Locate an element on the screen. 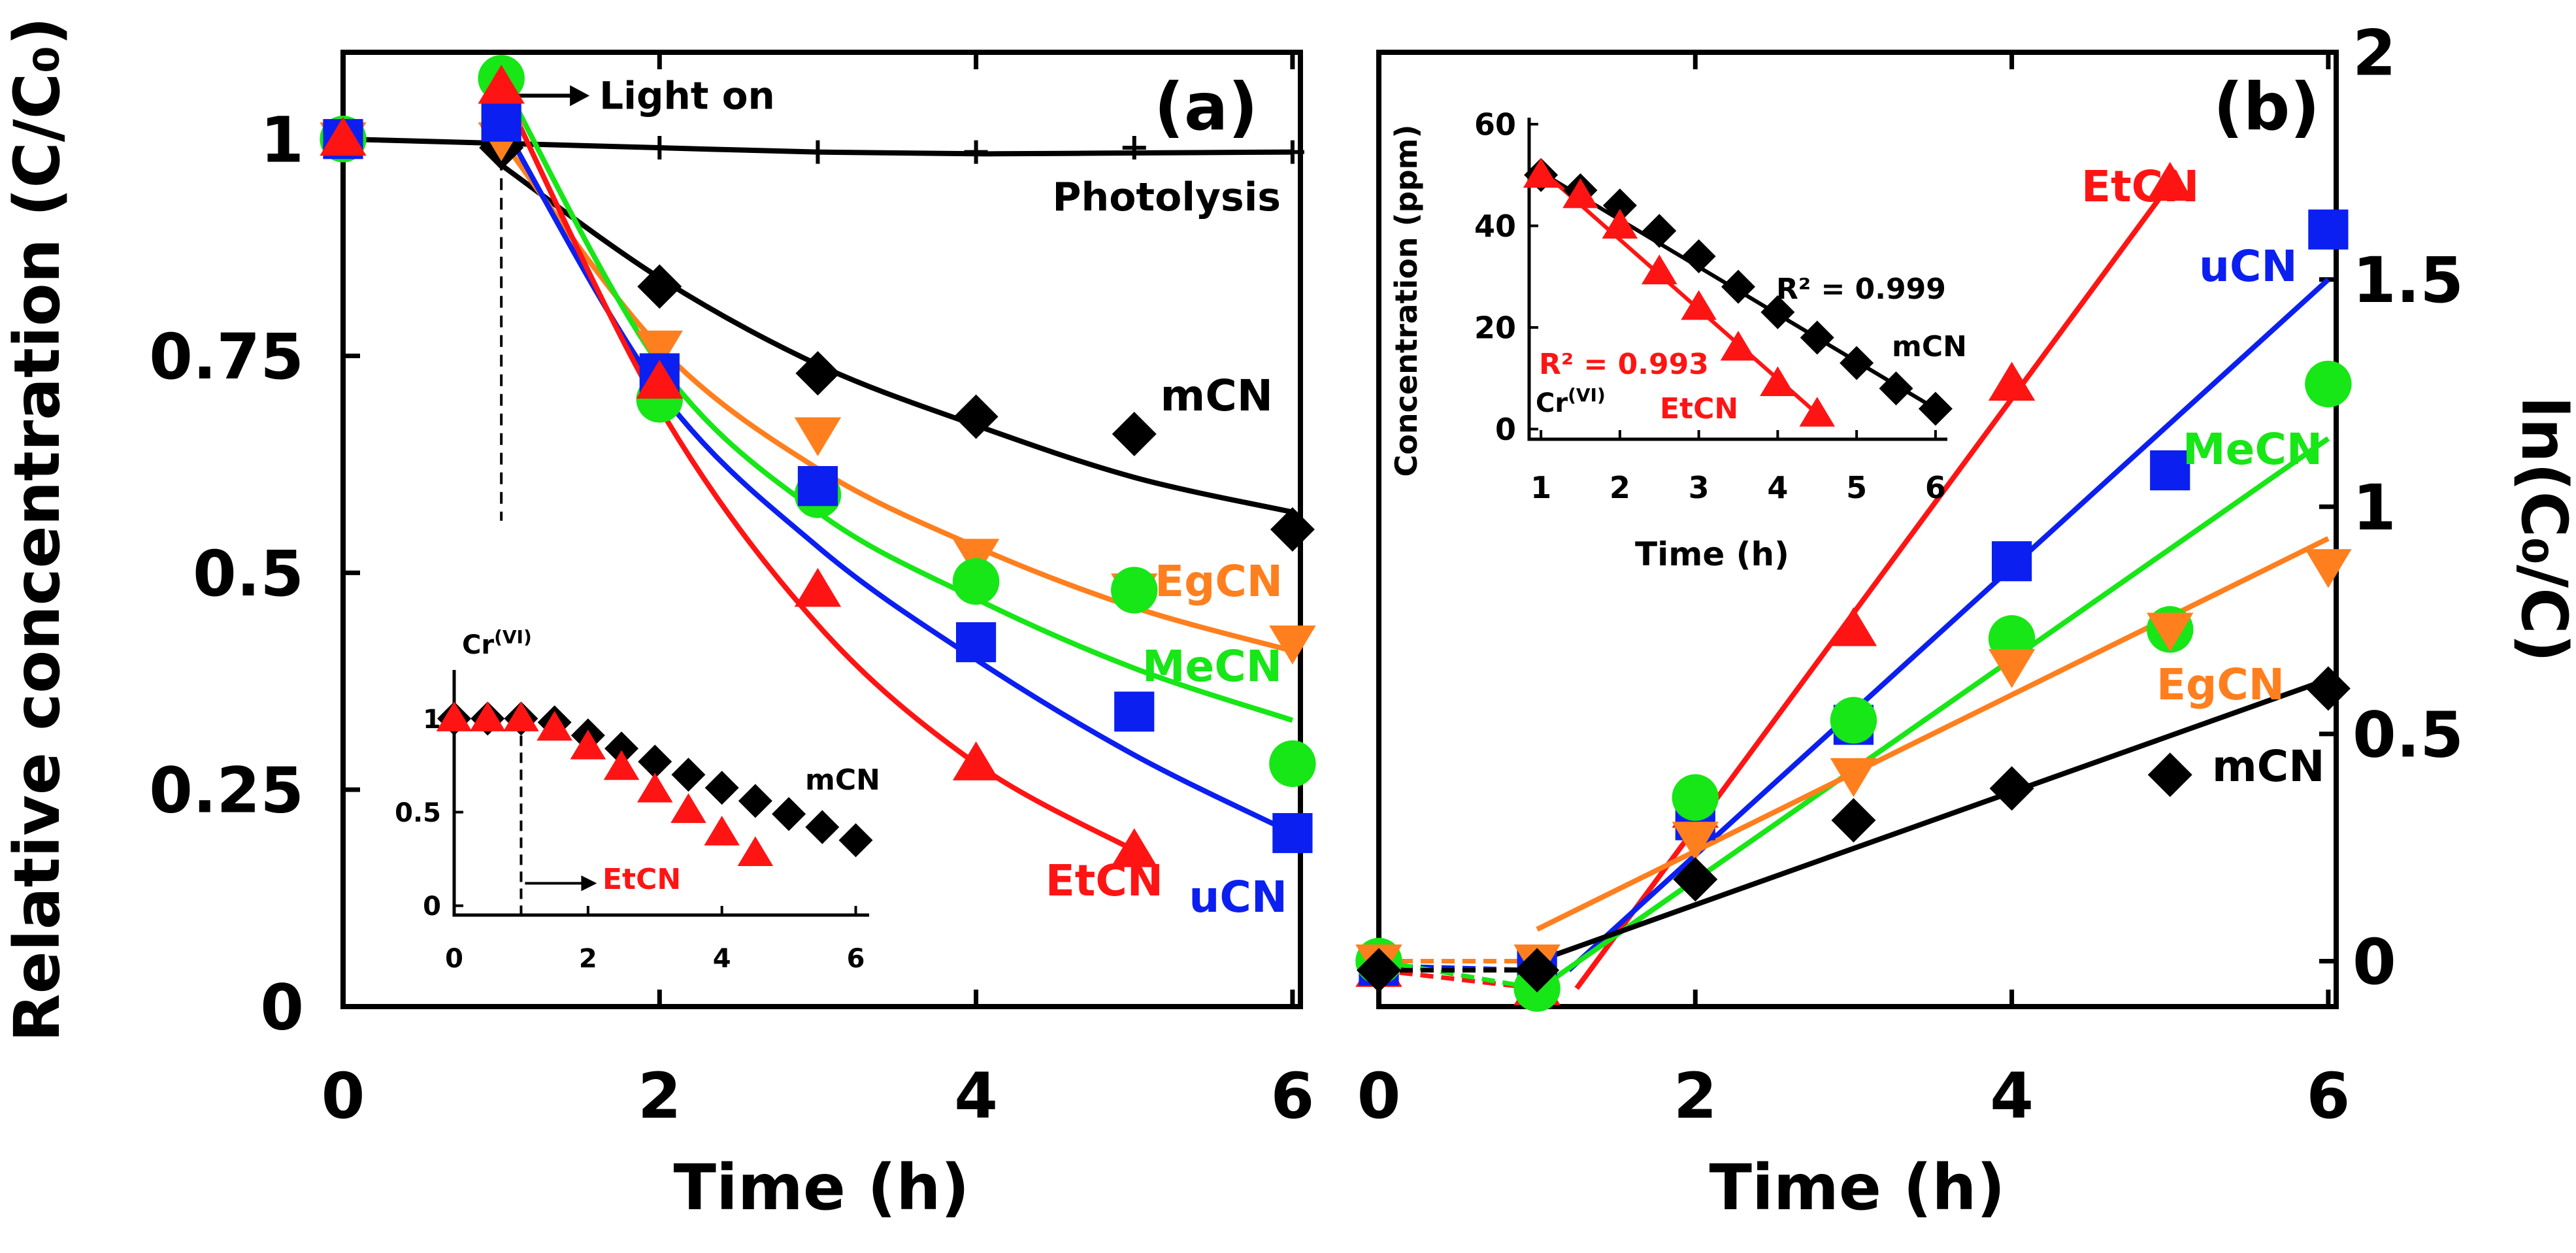  mecn-fit-line-b is located at coordinates (1940, 709).